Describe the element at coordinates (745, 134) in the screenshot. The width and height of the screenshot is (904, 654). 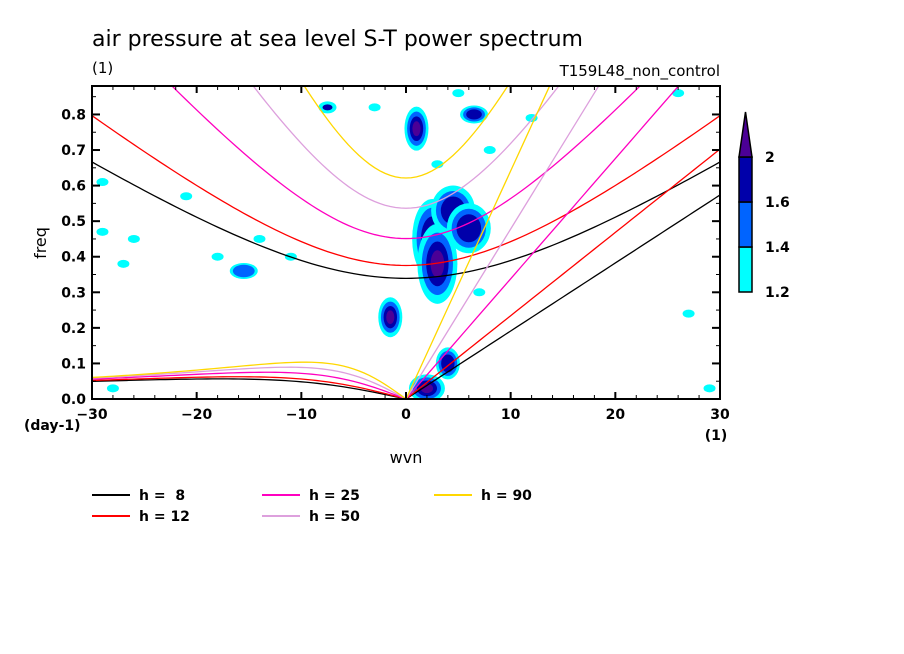
I see `colorbar-extend-triangle` at that location.